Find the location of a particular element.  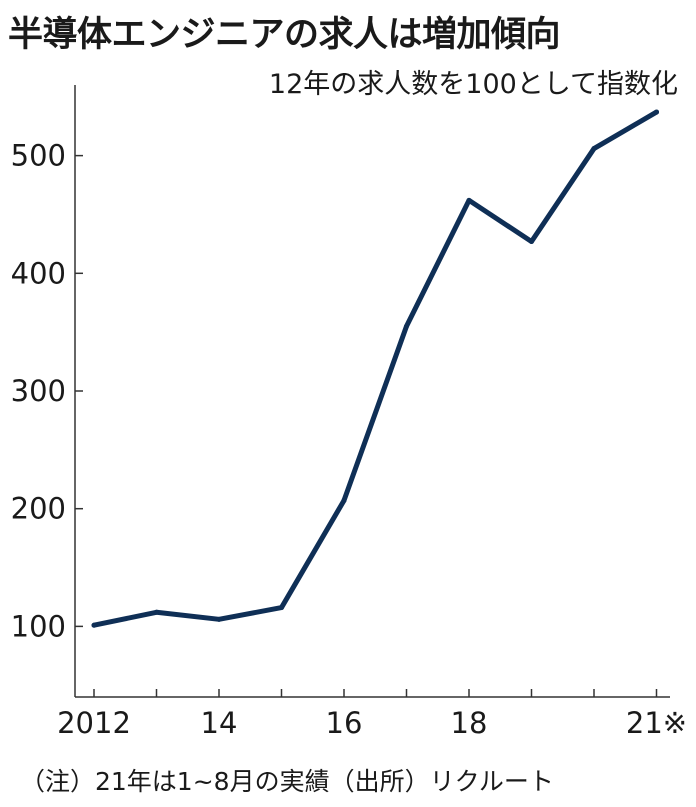

y-tick-label: 300 is located at coordinates (38, 391).